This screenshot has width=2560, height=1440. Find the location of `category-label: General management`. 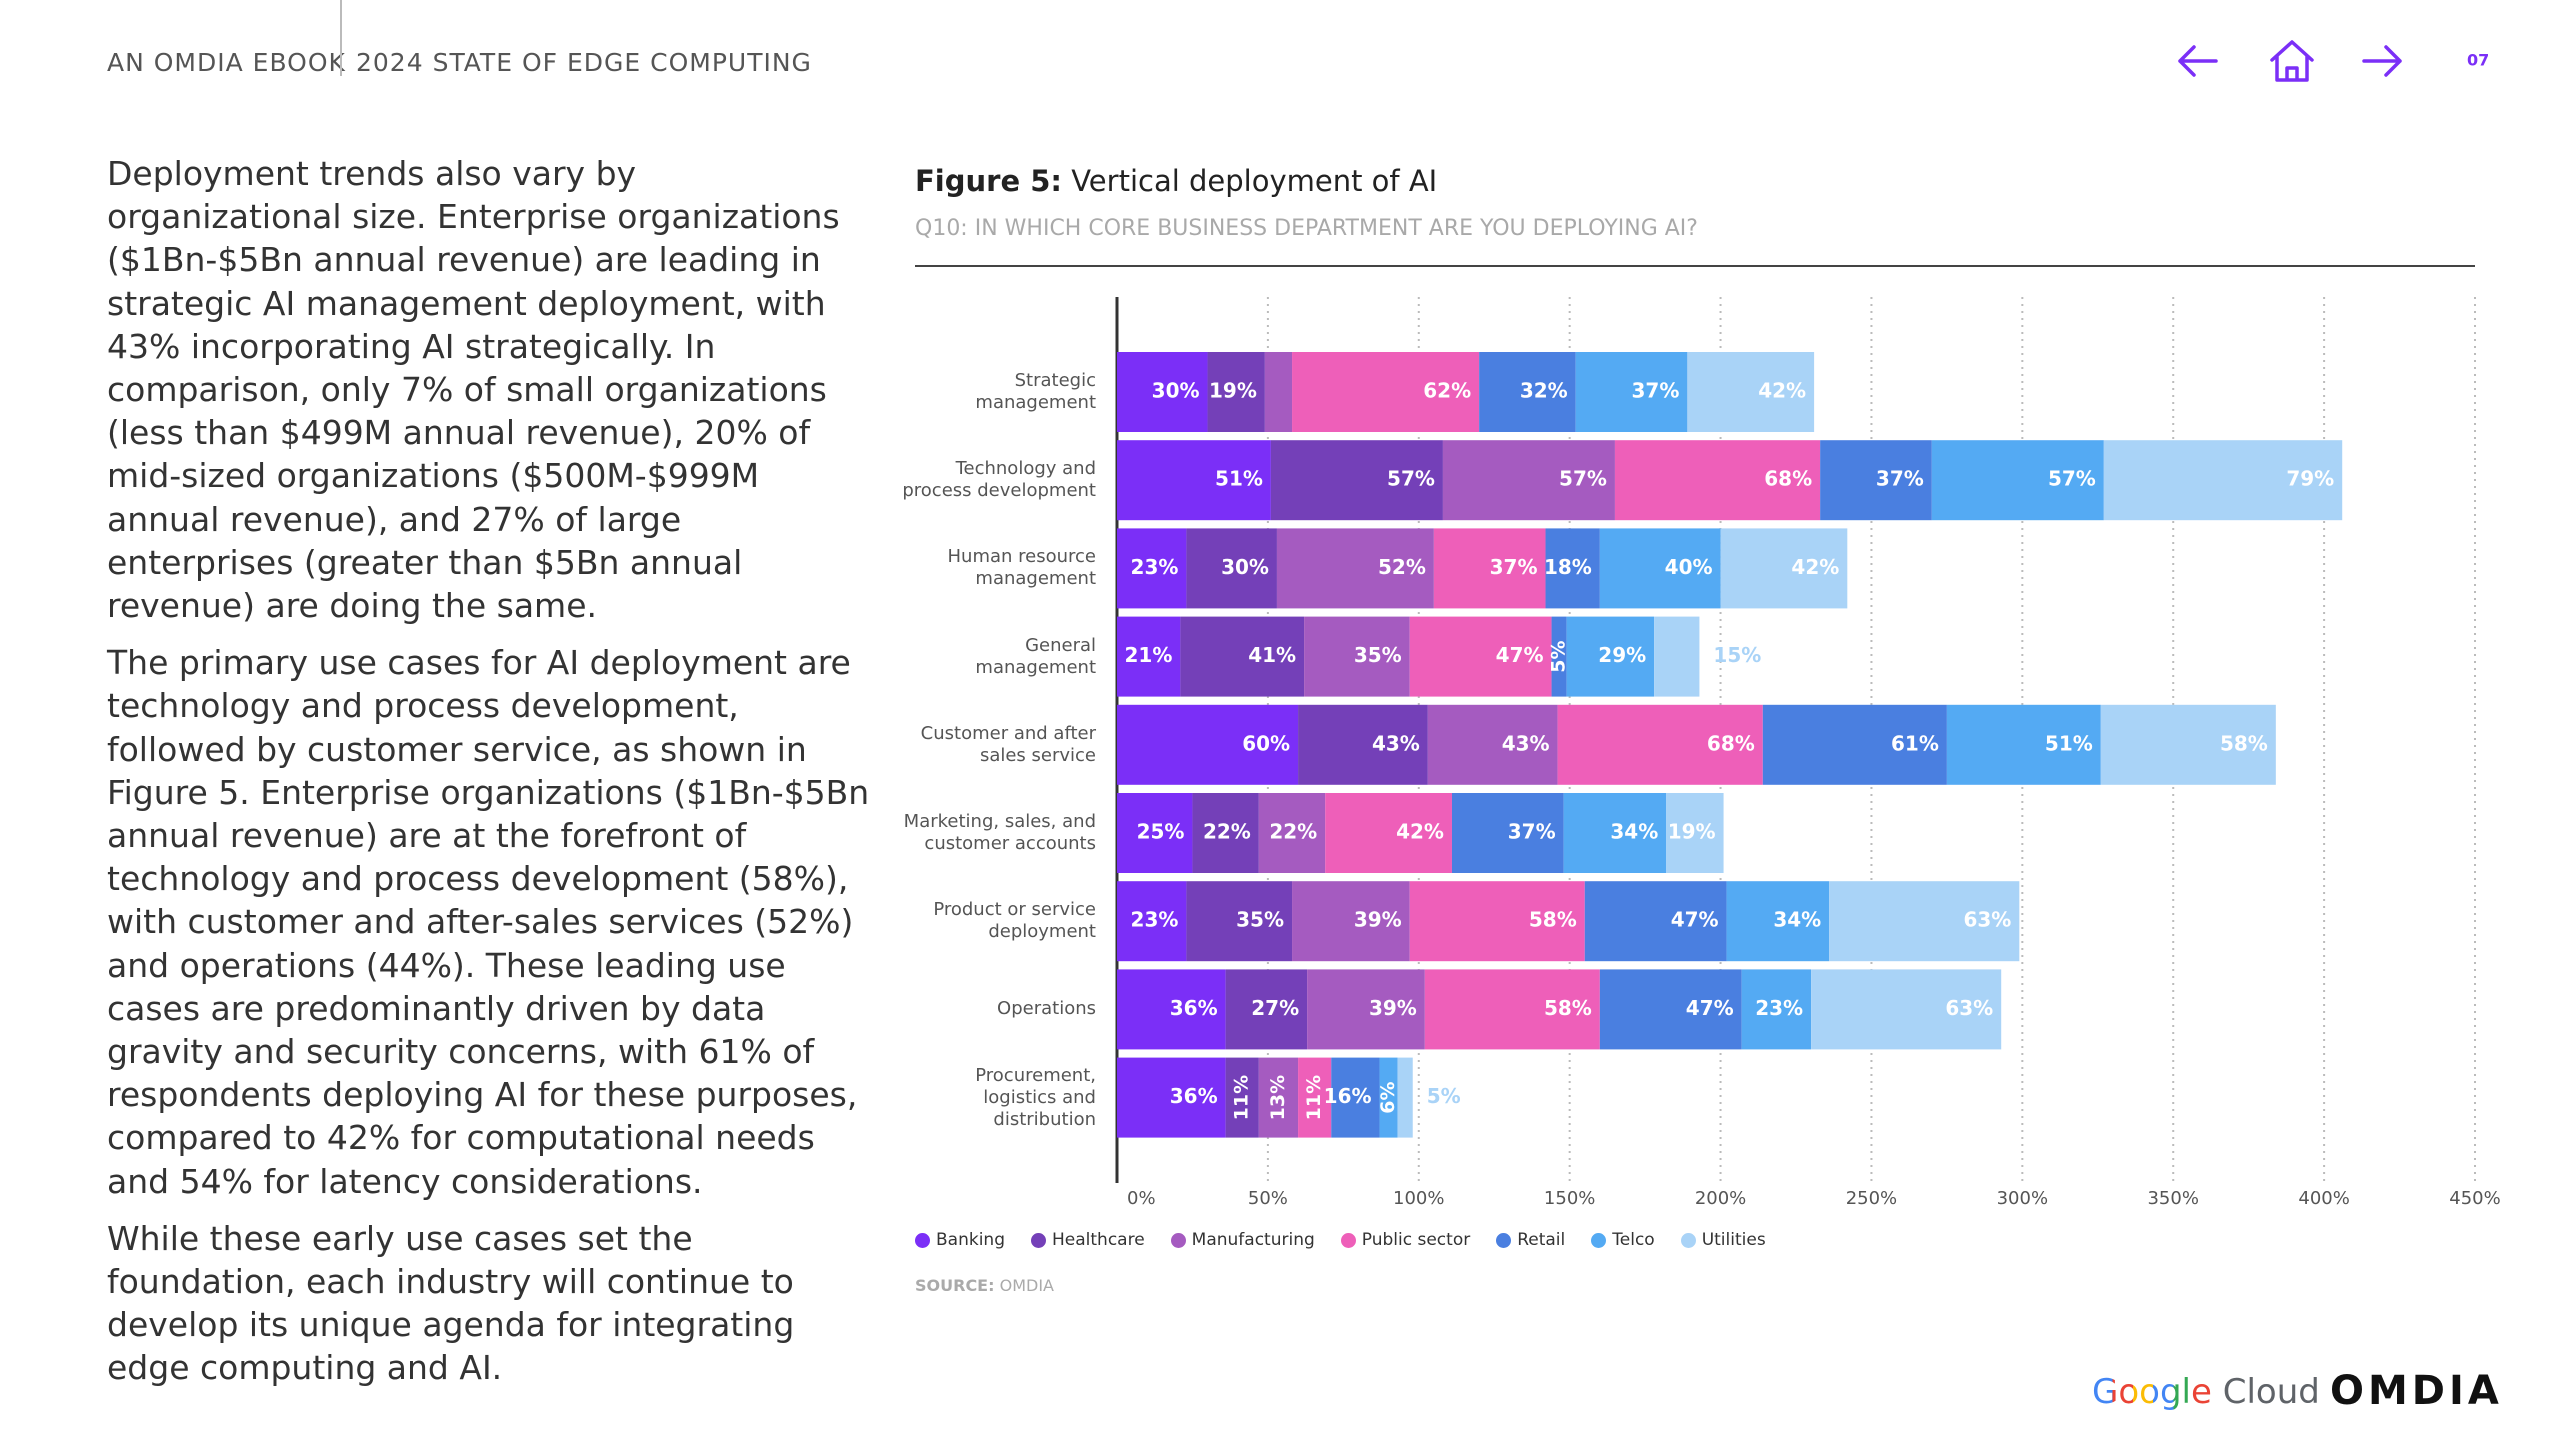

category-label: General management is located at coordinates (1035, 656).